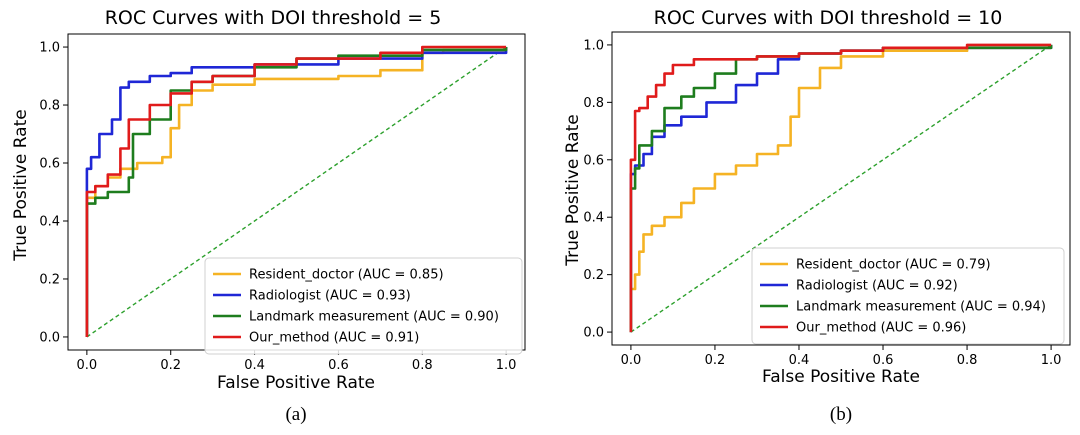 The height and width of the screenshot is (435, 1080). I want to click on legend-label: Landmark measurement (AUC = 0.90), so click(374, 317).